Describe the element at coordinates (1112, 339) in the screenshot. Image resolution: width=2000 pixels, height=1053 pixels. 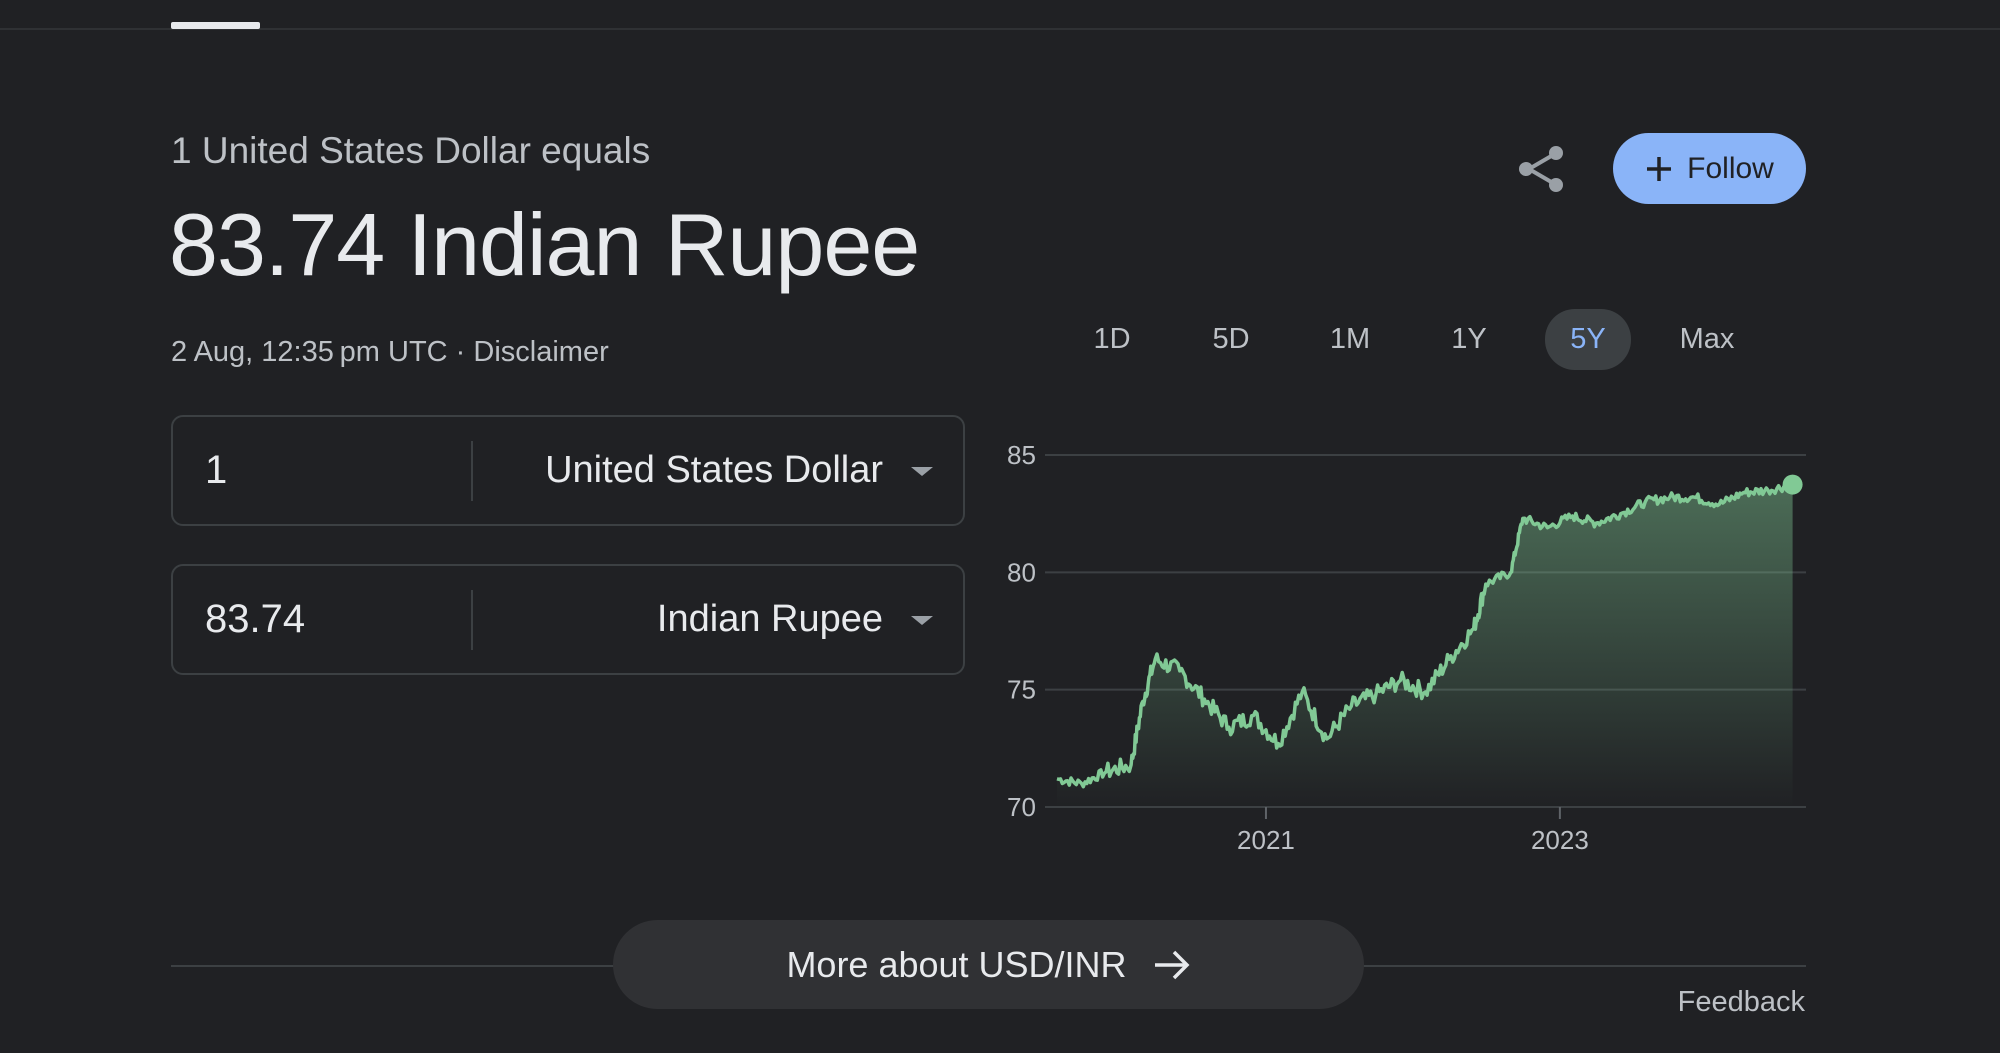
I see `range-tab-1d: 1D` at that location.